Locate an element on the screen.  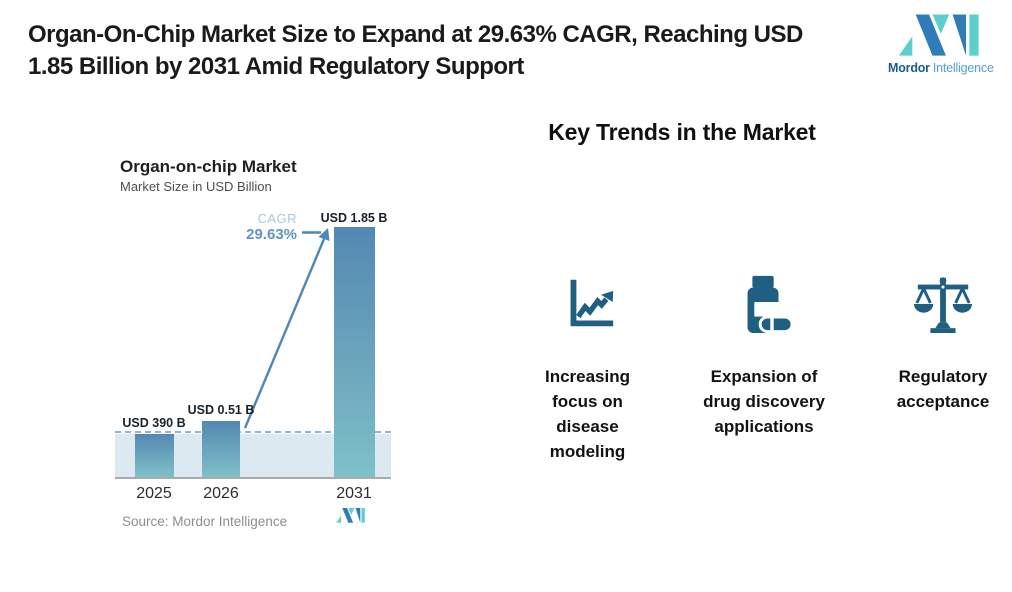
bar-2026 is located at coordinates (221, 449).